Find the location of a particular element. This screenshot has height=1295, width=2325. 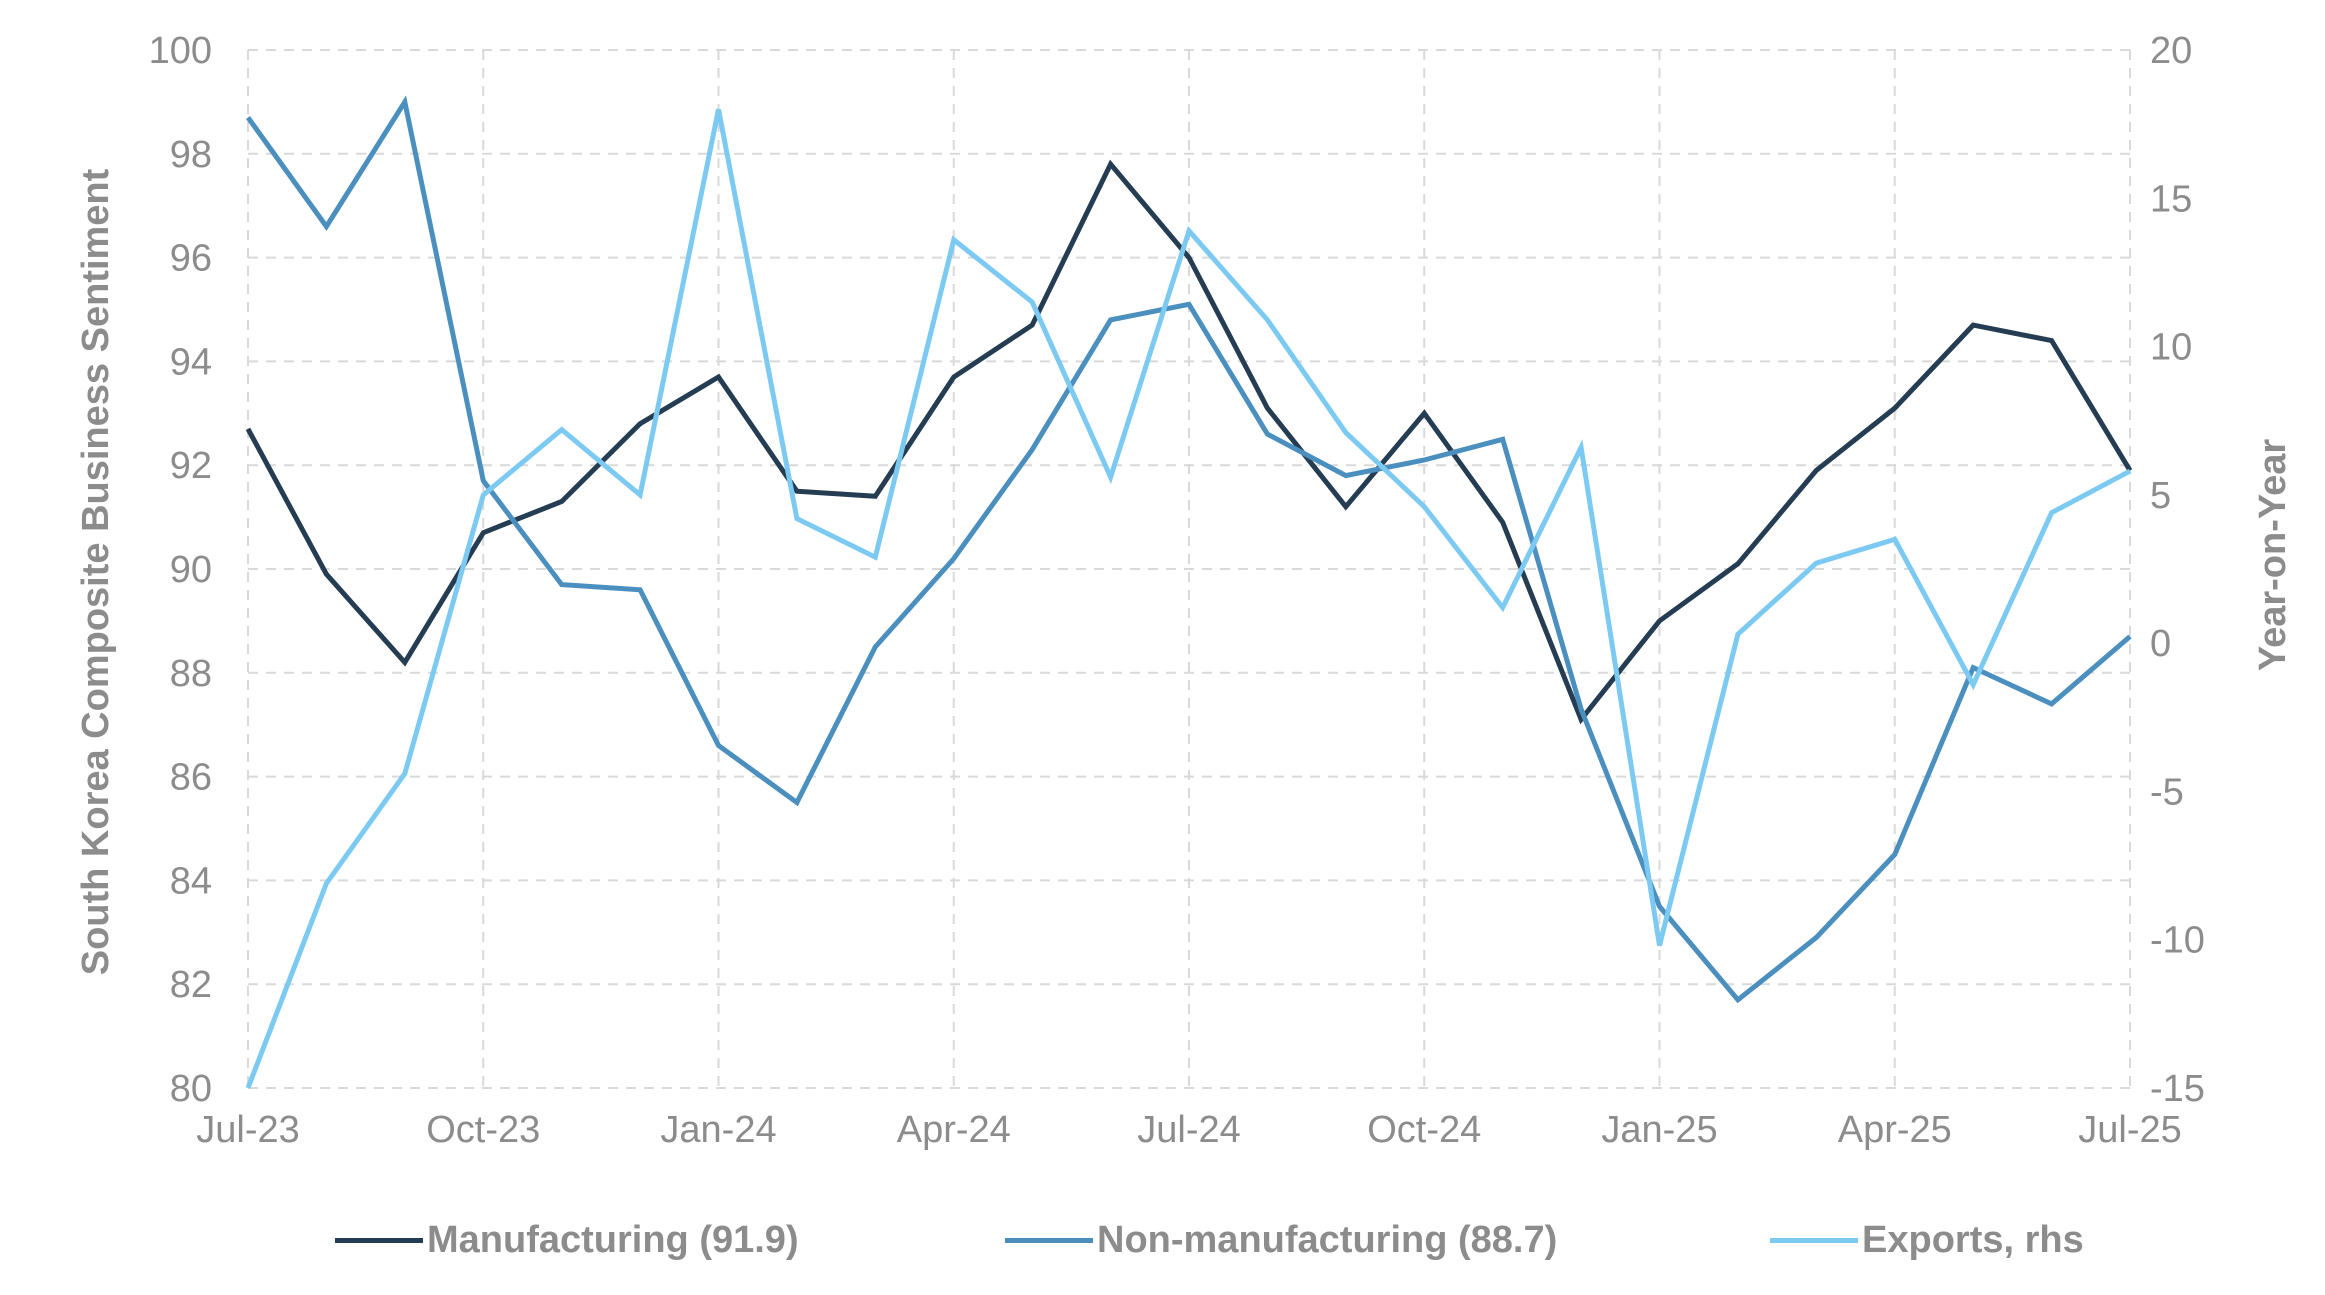

y-tick-label: 98 is located at coordinates (191, 155).